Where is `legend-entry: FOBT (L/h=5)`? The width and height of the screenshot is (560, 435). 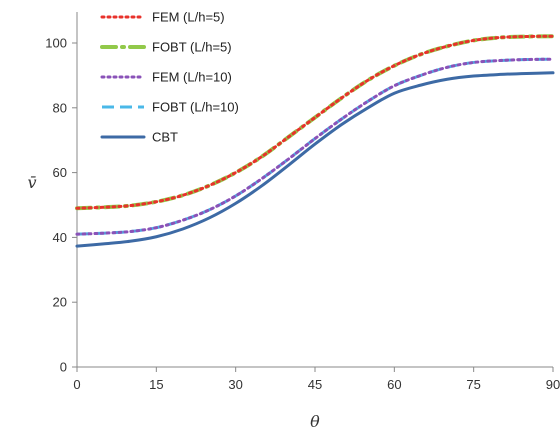 legend-entry: FOBT (L/h=5) is located at coordinates (166, 47).